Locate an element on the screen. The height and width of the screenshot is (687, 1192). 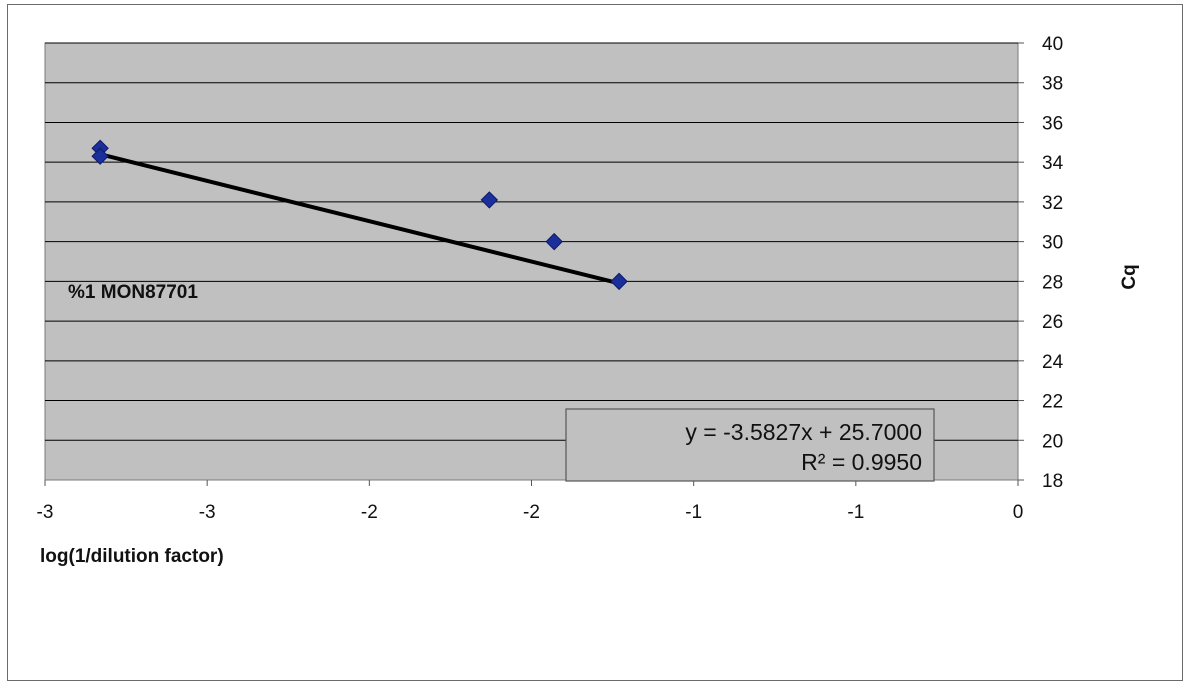
equation-box is located at coordinates (750, 445).